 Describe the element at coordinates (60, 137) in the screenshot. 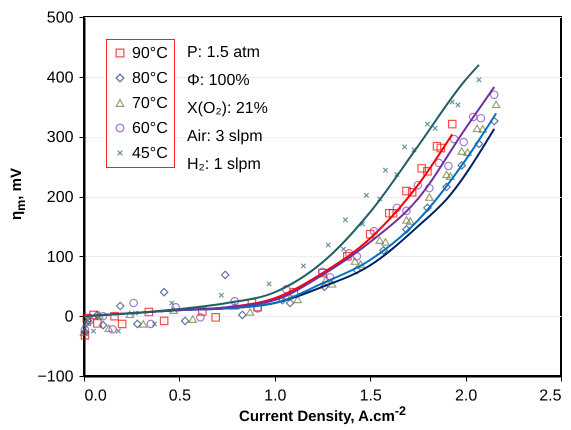

I see `y-tick-label: 300` at that location.